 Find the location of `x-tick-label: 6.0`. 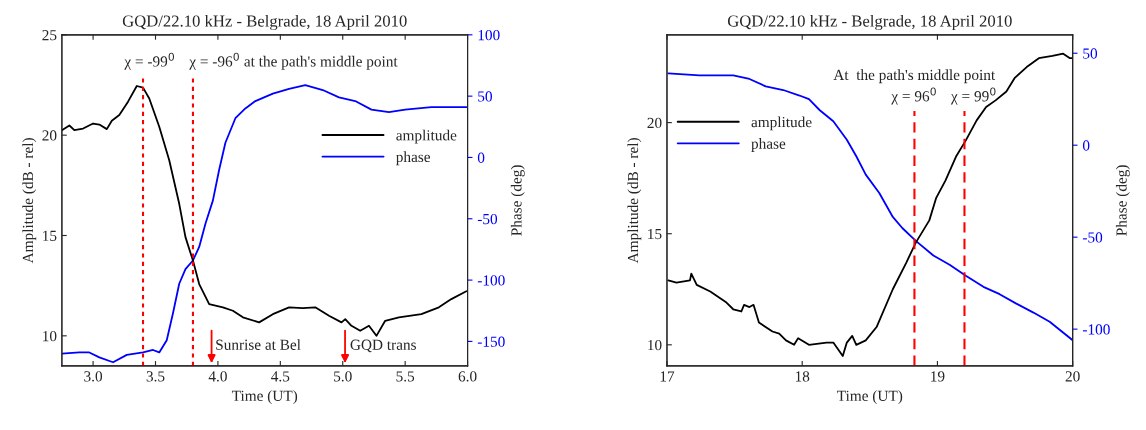

x-tick-label: 6.0 is located at coordinates (467, 376).